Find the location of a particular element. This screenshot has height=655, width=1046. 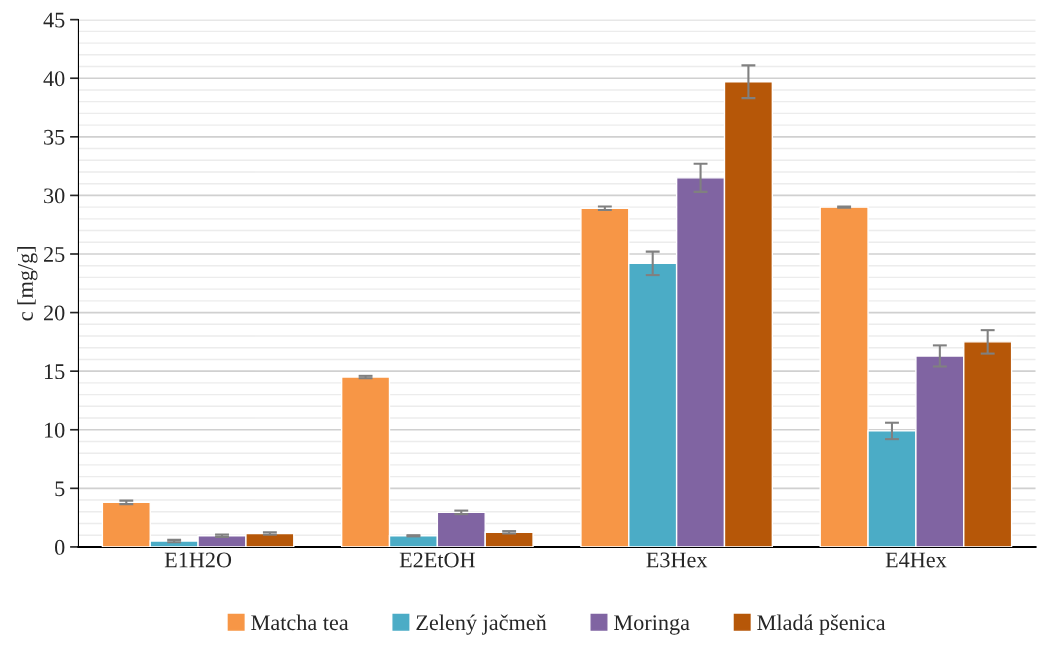

y-tick-label: 25 is located at coordinates (54, 254).